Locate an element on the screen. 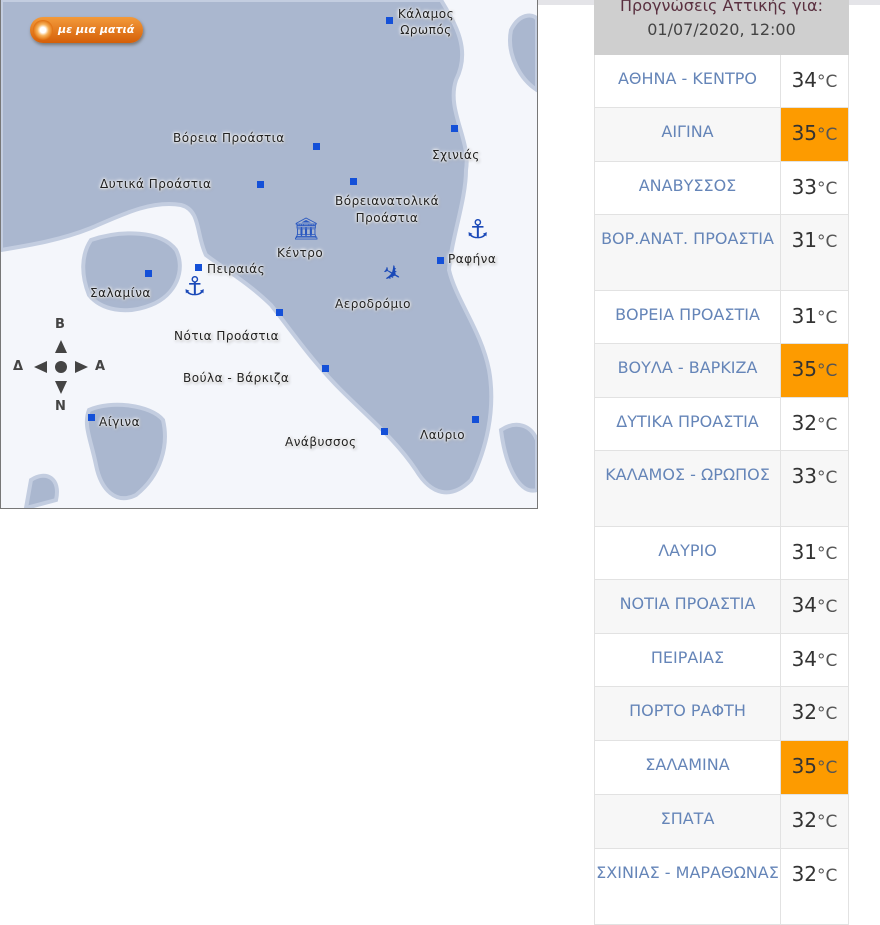 This screenshot has height=925, width=880. location-name-link: ΣΠΑΤΑ is located at coordinates (687, 821).